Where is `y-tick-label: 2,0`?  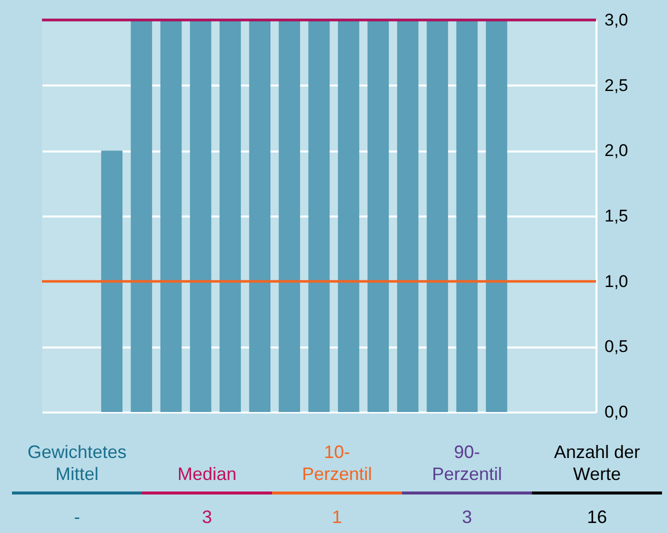
y-tick-label: 2,0 is located at coordinates (616, 150).